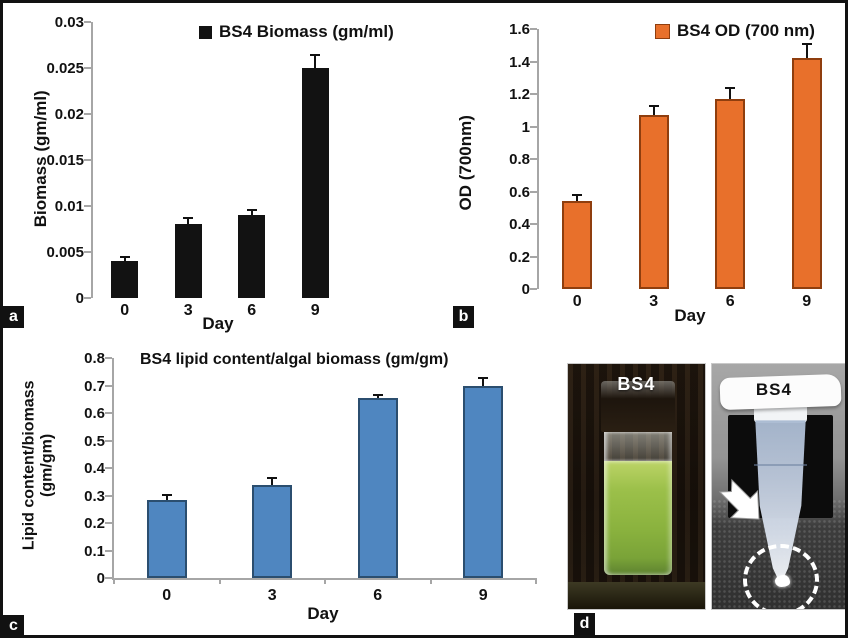 Image resolution: width=848 pixels, height=638 pixels. Describe the element at coordinates (94, 551) in the screenshot. I see `y-tick-label: 0.1` at that location.